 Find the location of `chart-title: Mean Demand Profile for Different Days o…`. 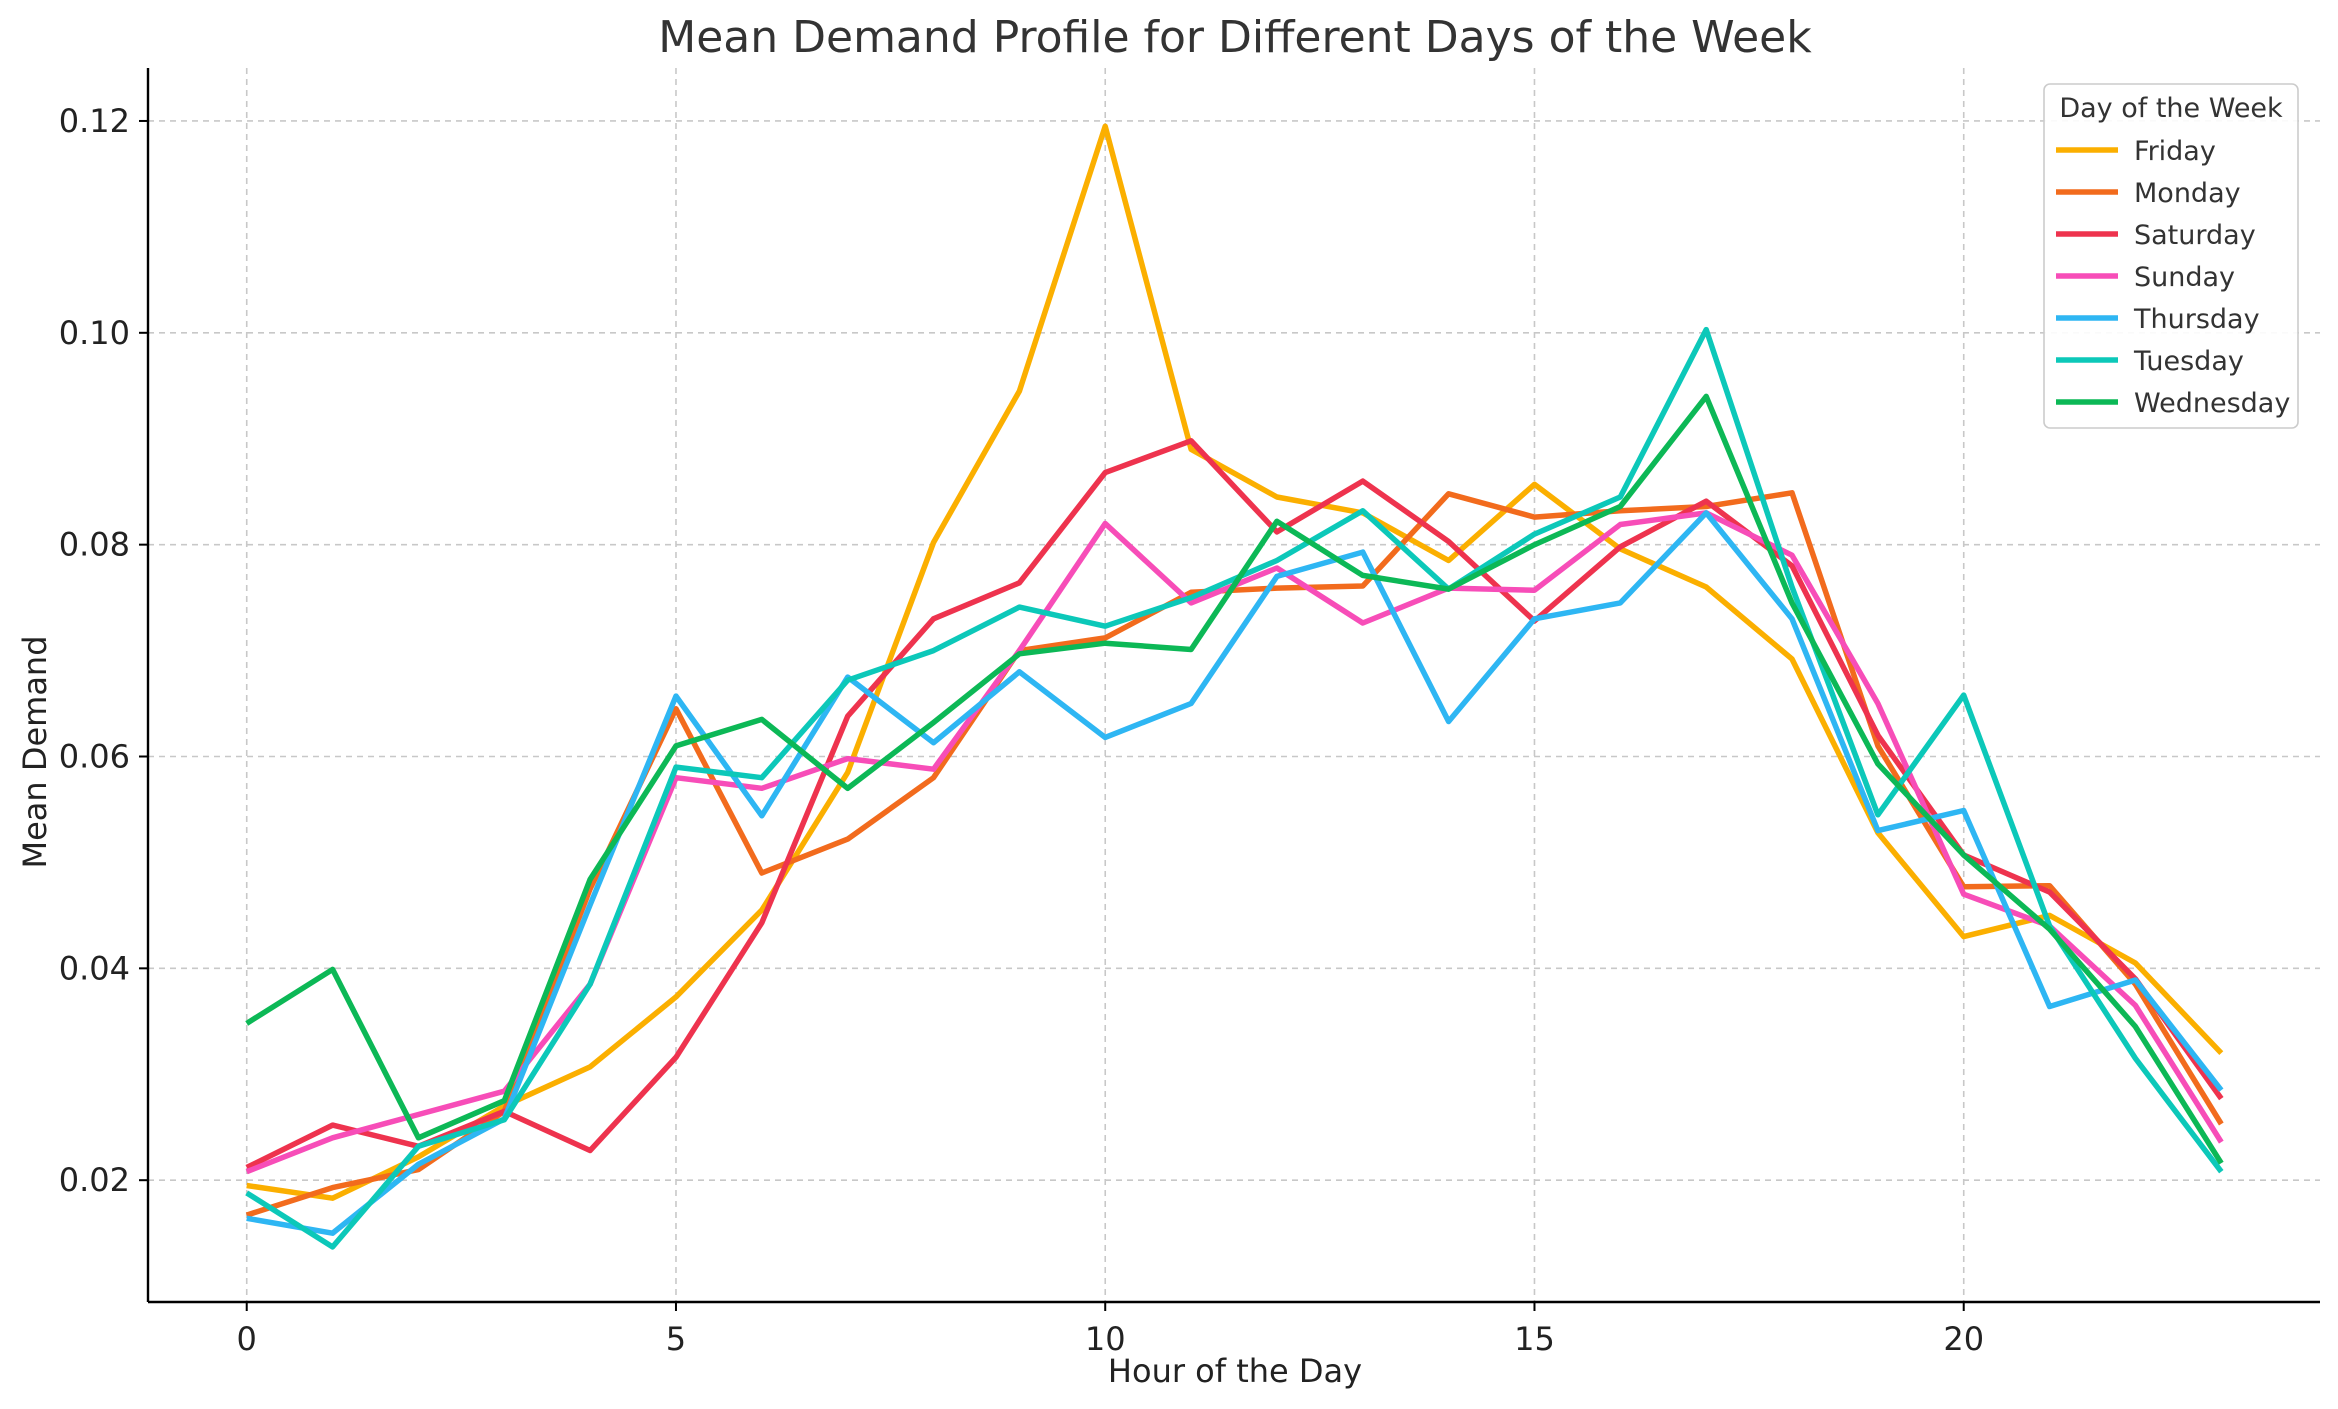

chart-title: Mean Demand Profile for Different Days o… is located at coordinates (1235, 37).